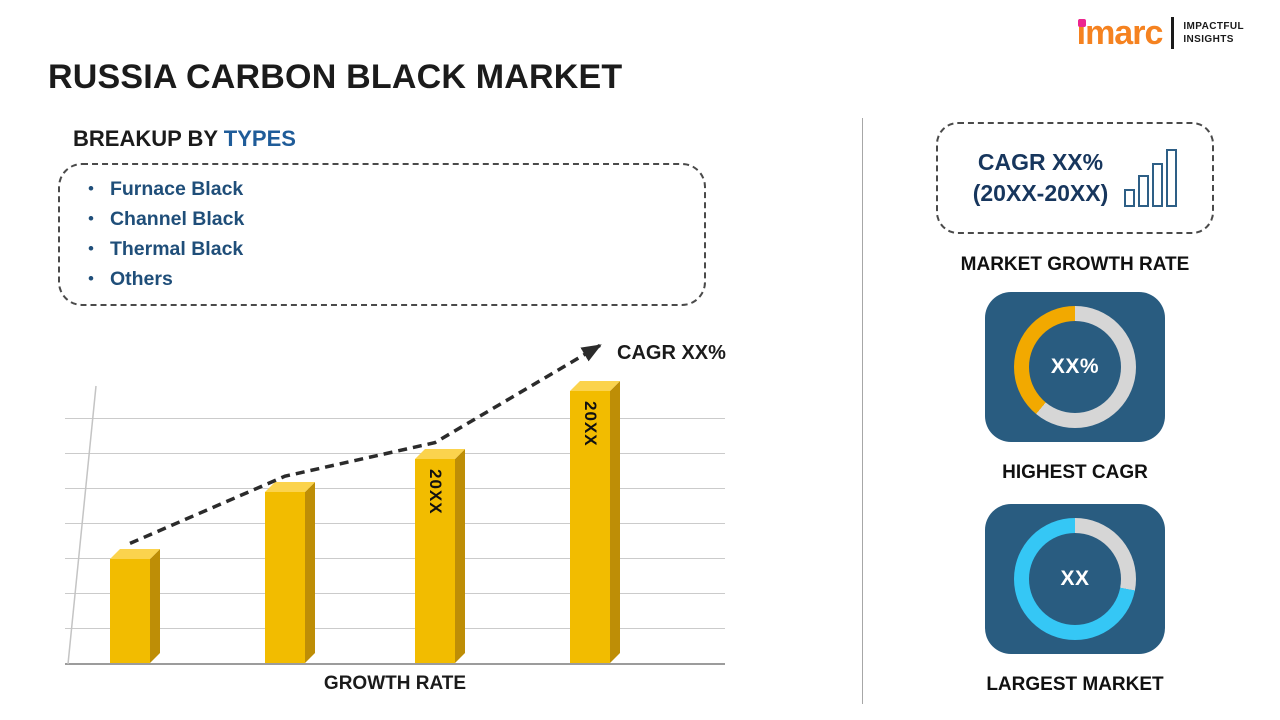 The height and width of the screenshot is (720, 1280). I want to click on breakup-type-item: • Channel Black, so click(386, 219).